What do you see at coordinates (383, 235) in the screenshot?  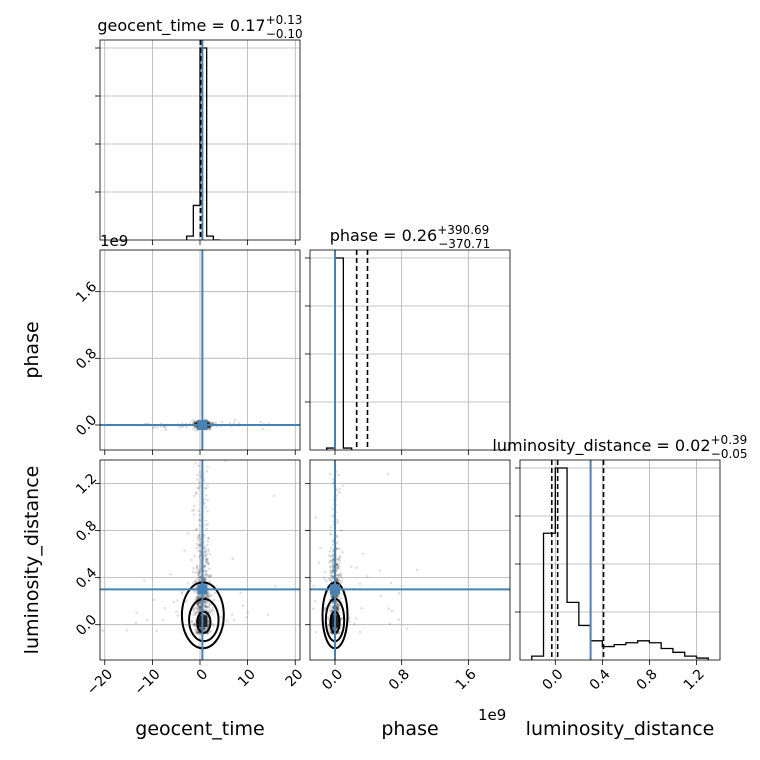 I see `title-main: phase = 0.26` at bounding box center [383, 235].